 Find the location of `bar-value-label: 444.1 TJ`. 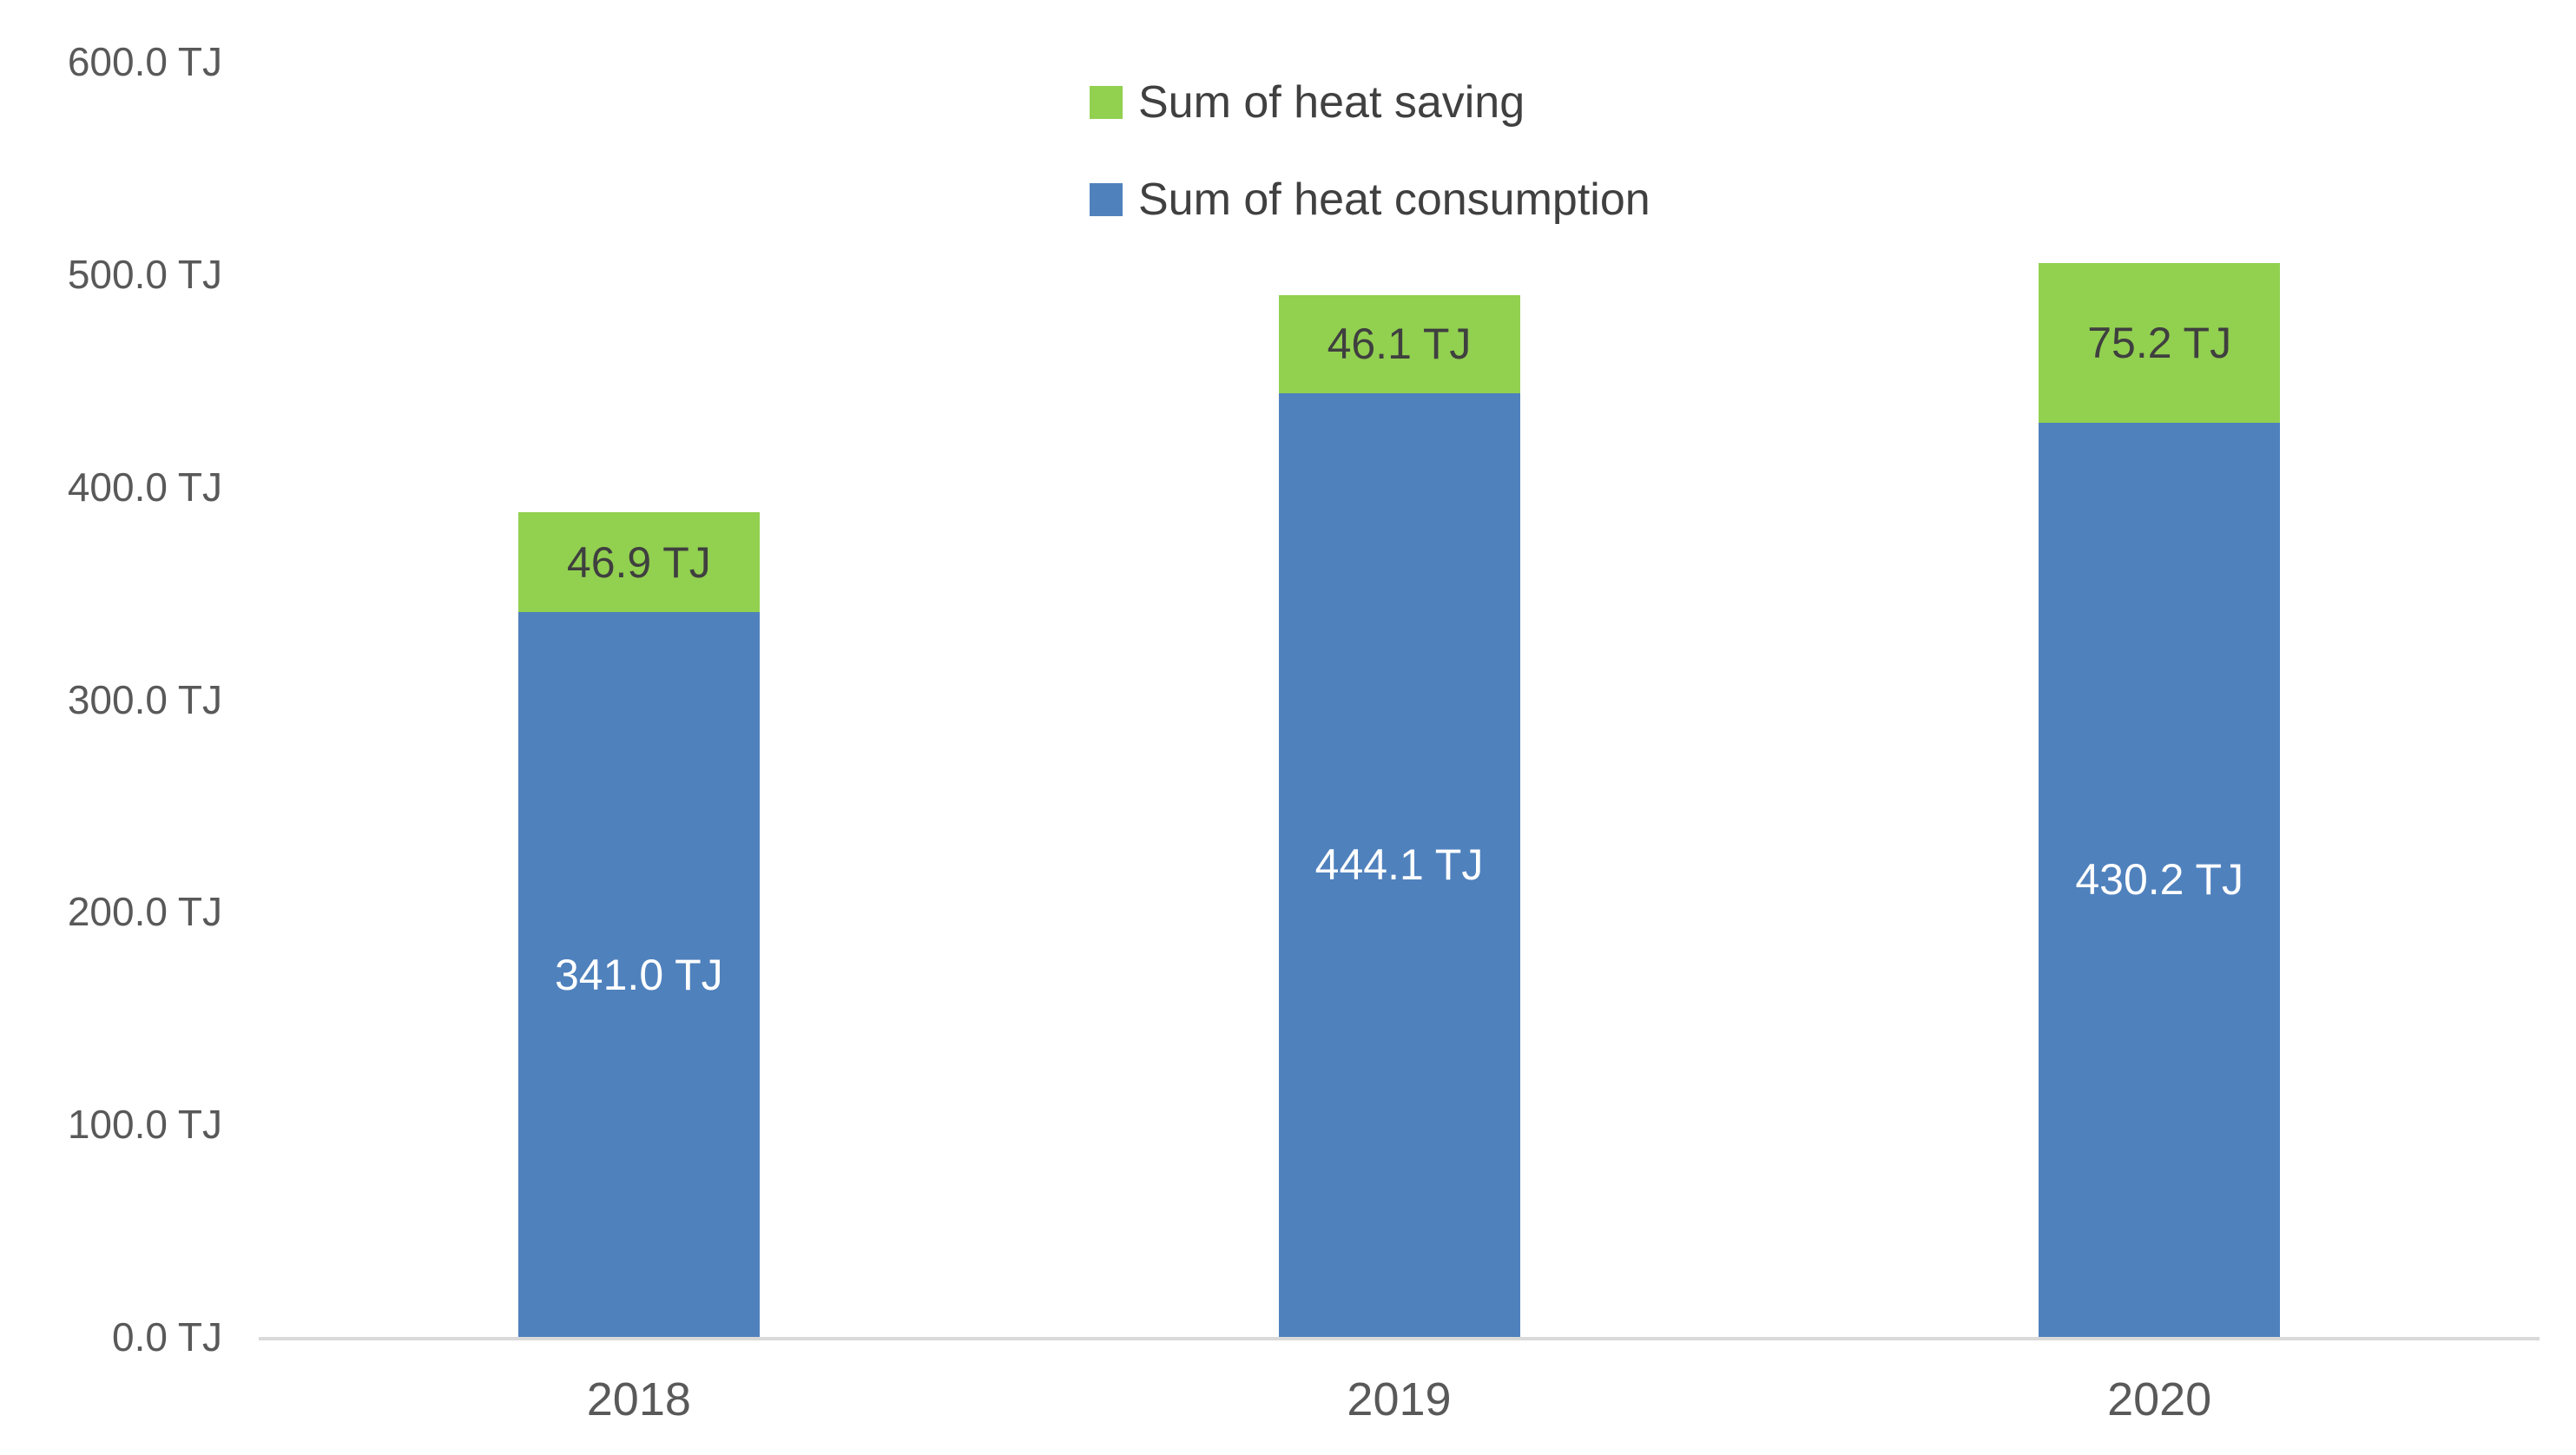

bar-value-label: 444.1 TJ is located at coordinates (1399, 865).